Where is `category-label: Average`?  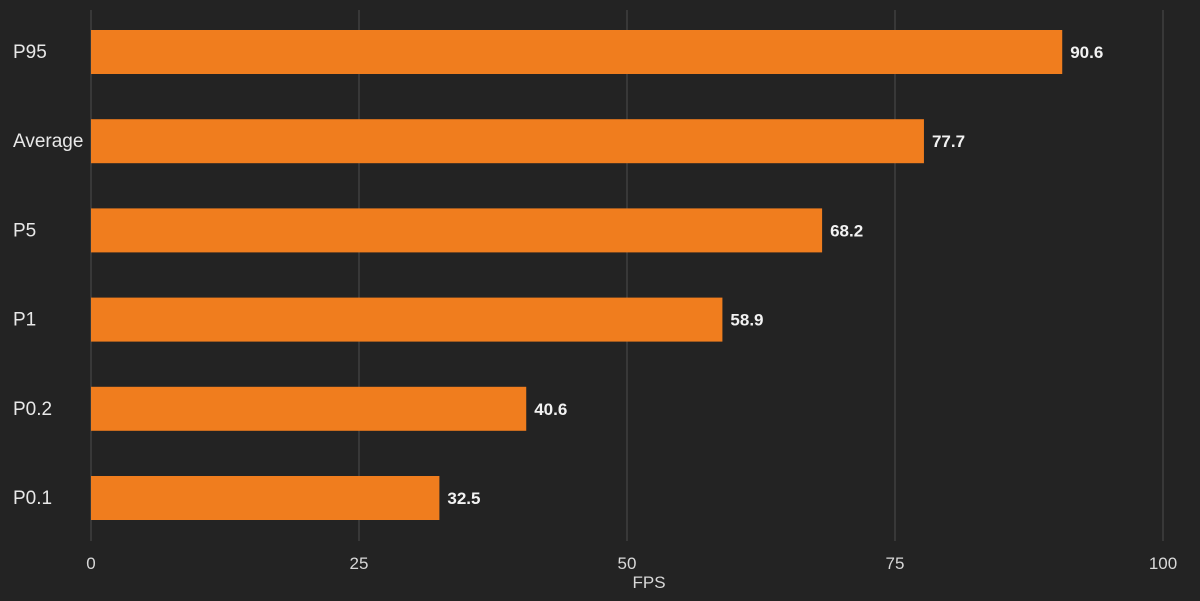
category-label: Average is located at coordinates (48, 141).